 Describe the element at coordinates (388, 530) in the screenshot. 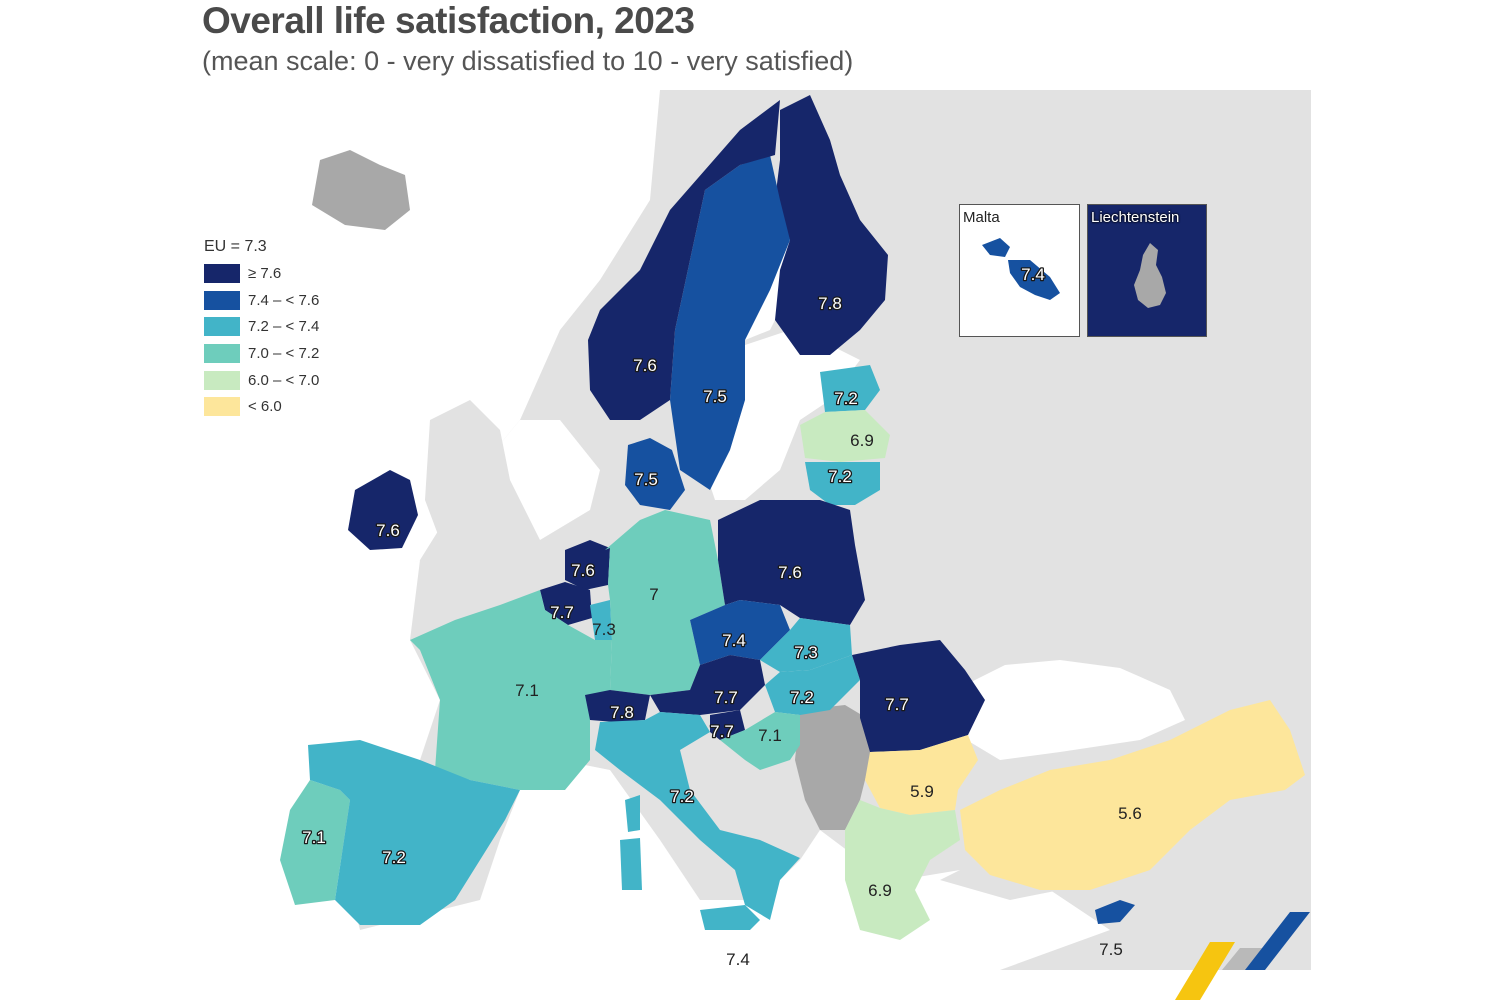

I see `value-label-ireland: 7.6` at that location.